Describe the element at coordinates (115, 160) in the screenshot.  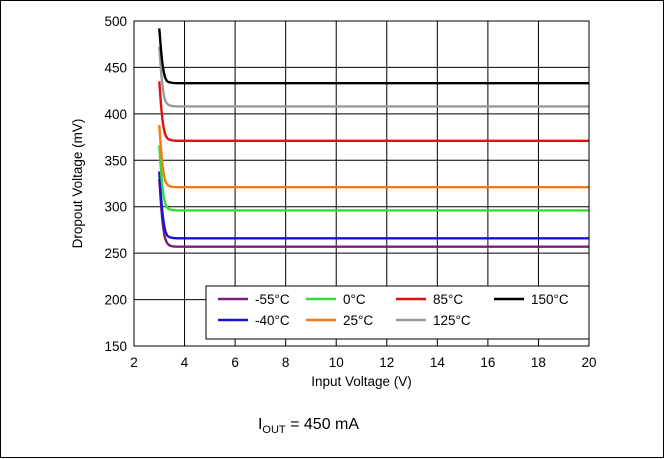
I see `y-tick-label: 350` at that location.